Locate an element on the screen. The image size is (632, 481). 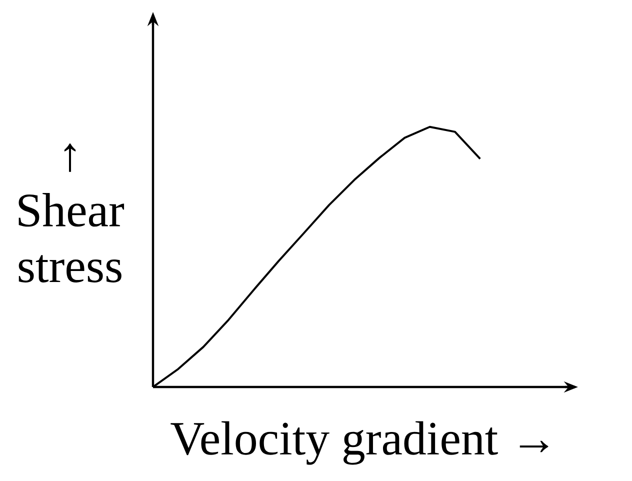
y-axis-title: ↑ Shear stress is located at coordinates (71, 213).